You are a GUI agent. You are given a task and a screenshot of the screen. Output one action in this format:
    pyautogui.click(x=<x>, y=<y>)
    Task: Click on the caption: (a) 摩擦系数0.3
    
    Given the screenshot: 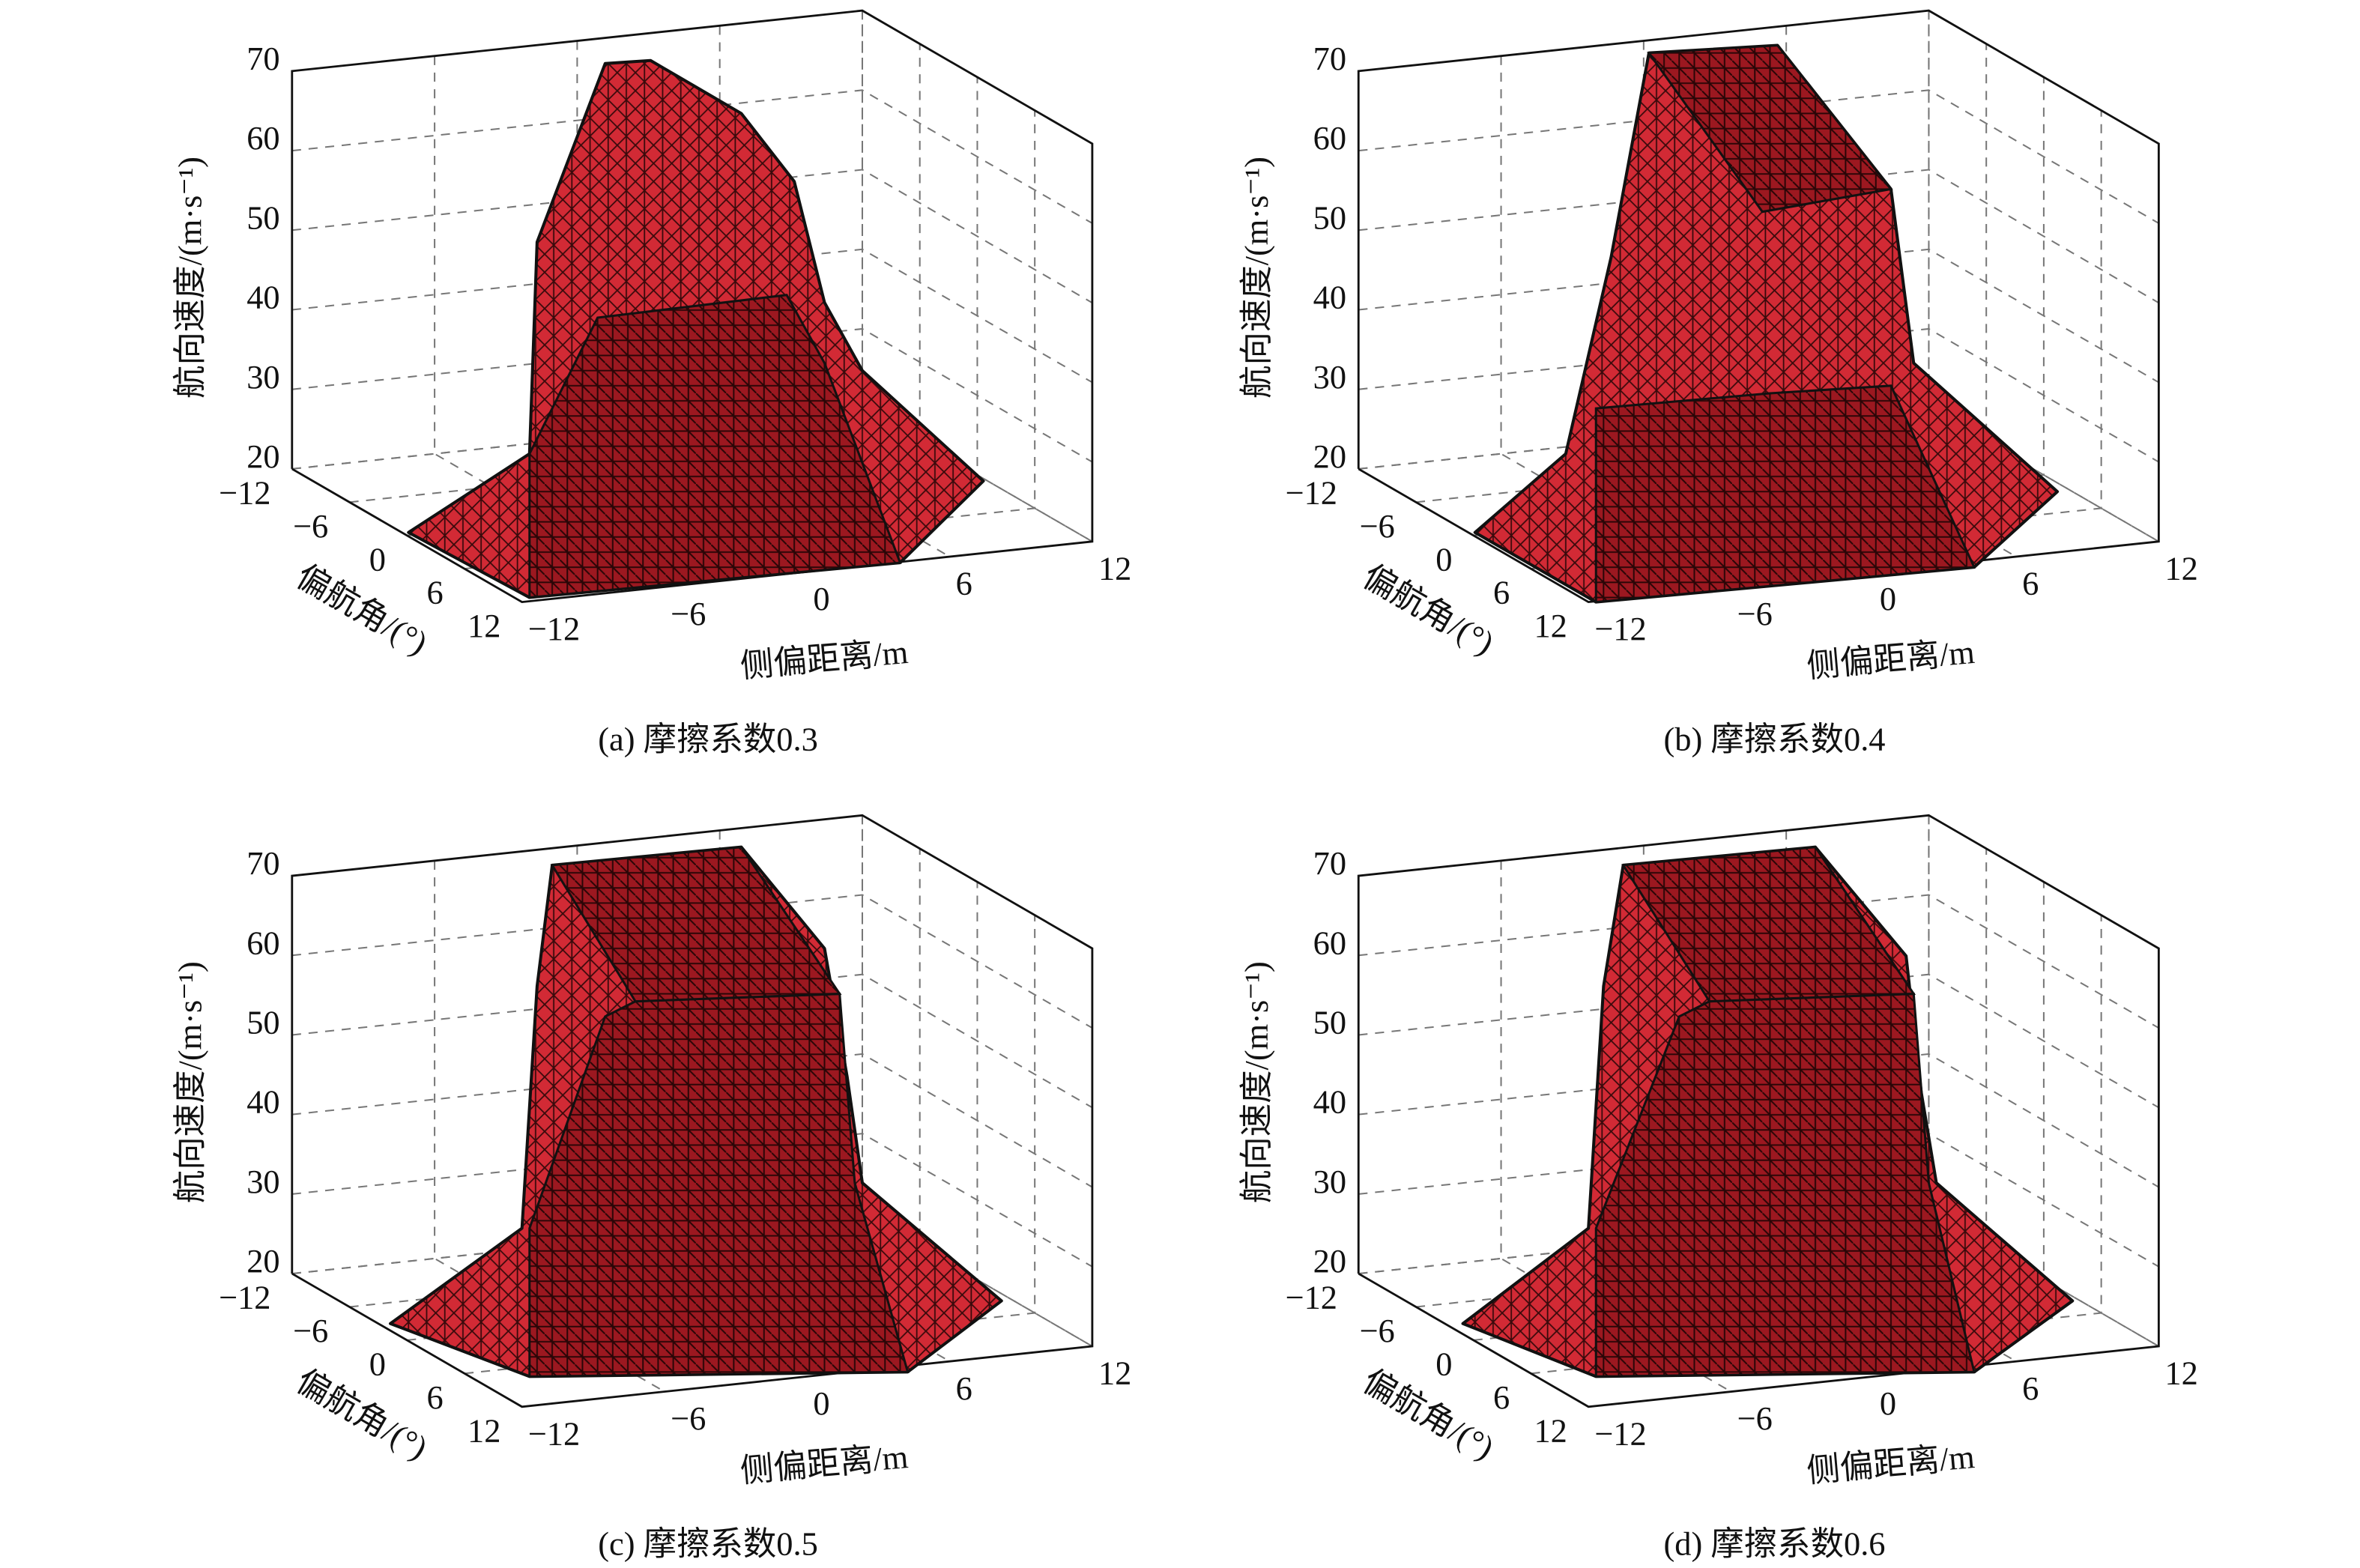 What is the action you would take?
    pyautogui.click(x=708, y=739)
    